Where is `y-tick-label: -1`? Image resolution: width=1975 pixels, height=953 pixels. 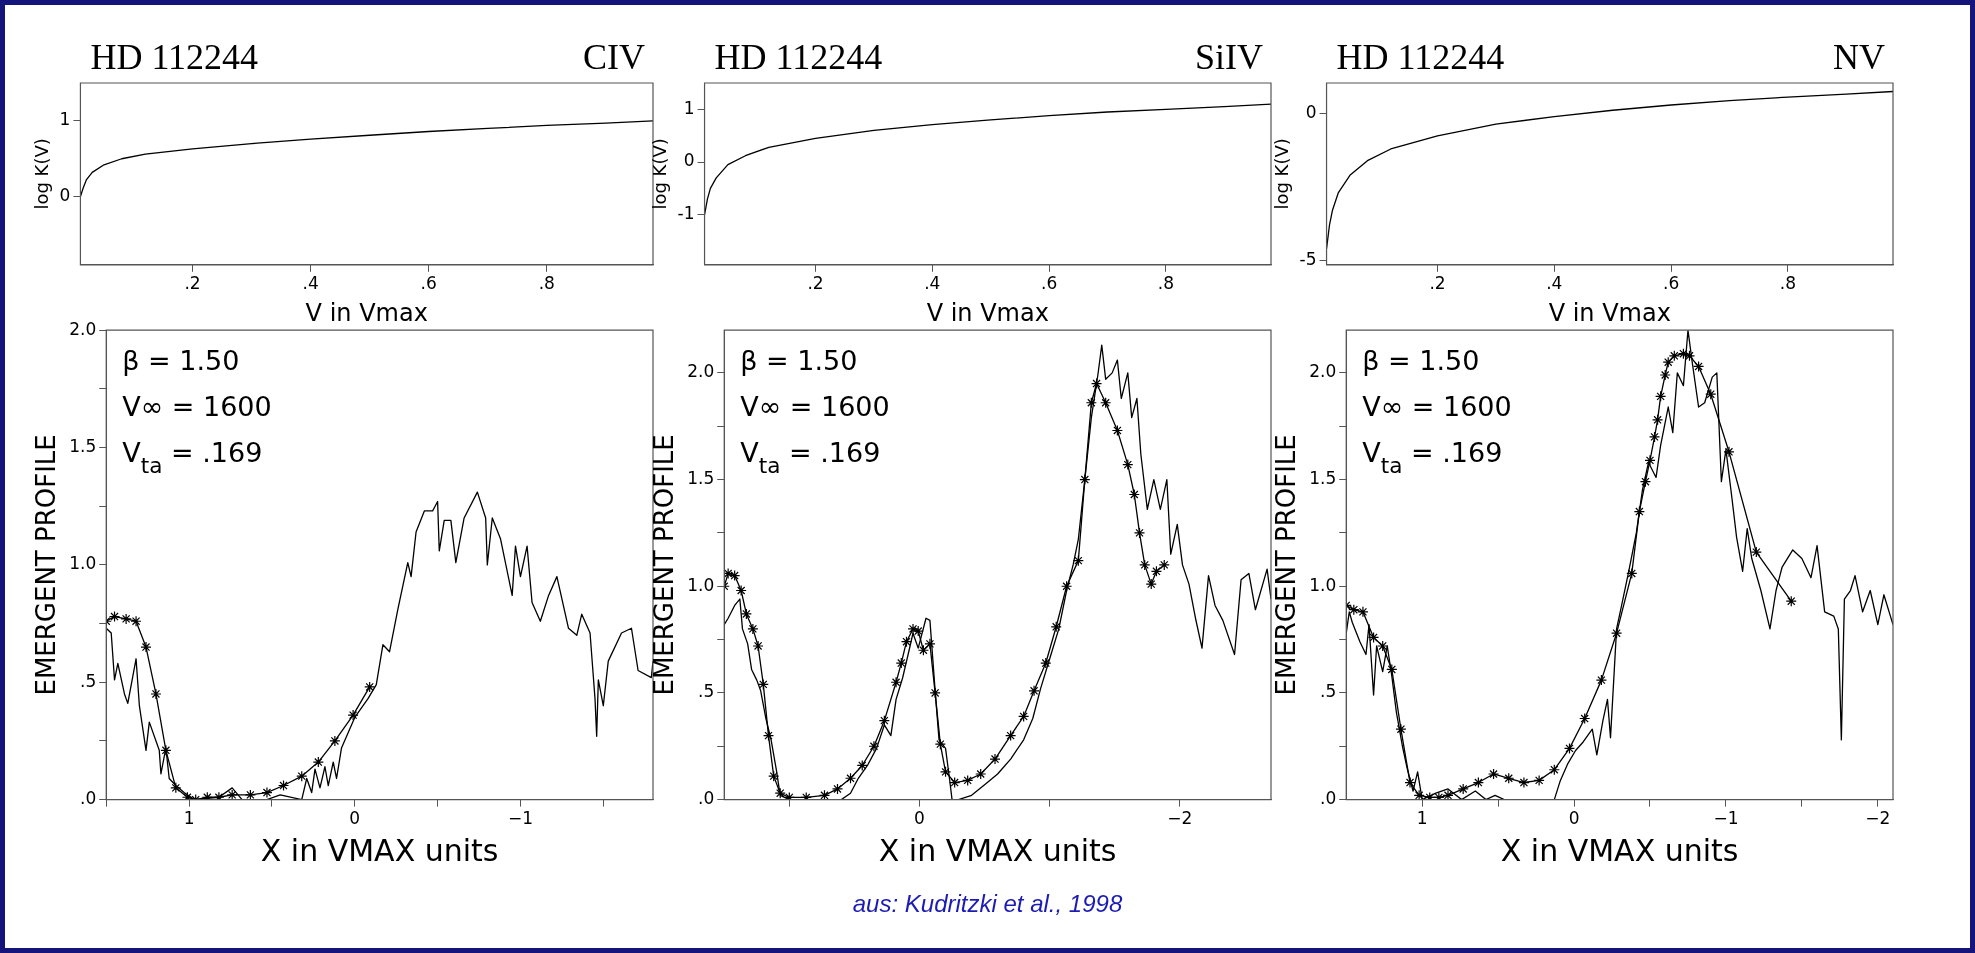
y-tick-label: -1 is located at coordinates (686, 213).